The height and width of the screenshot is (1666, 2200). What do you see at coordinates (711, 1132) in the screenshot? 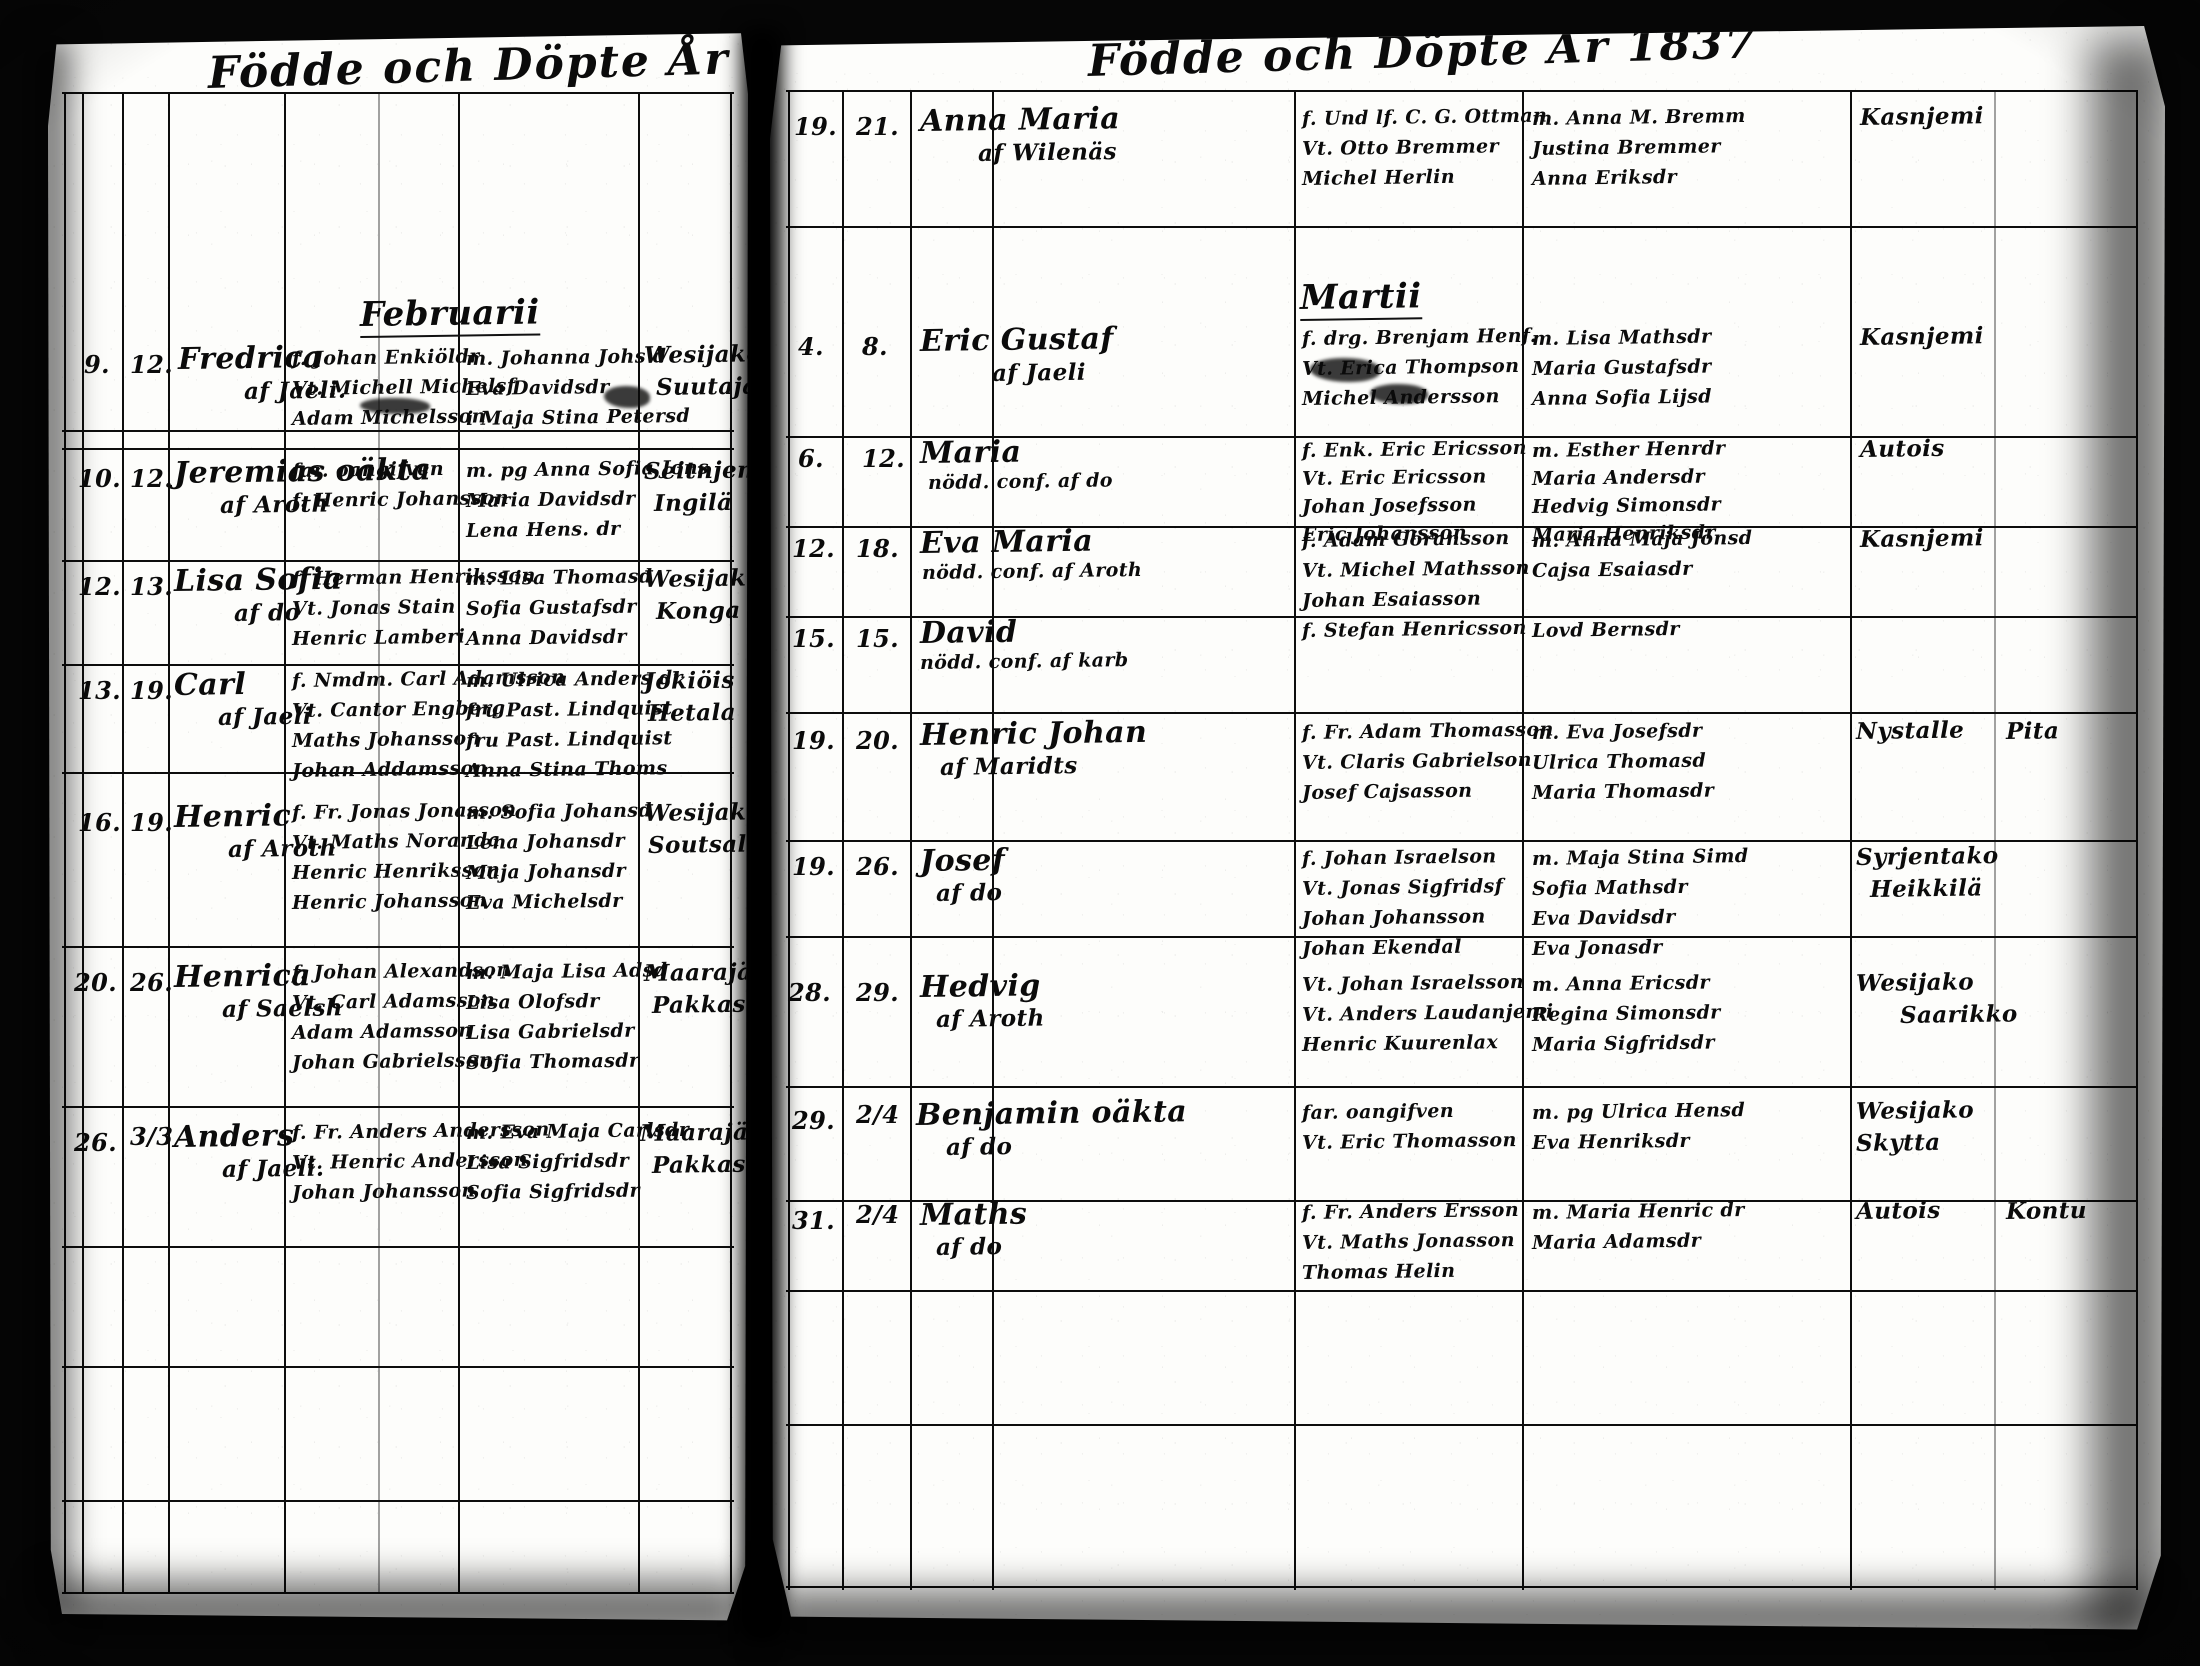
I see `place-name: Maarajärvi` at bounding box center [711, 1132].